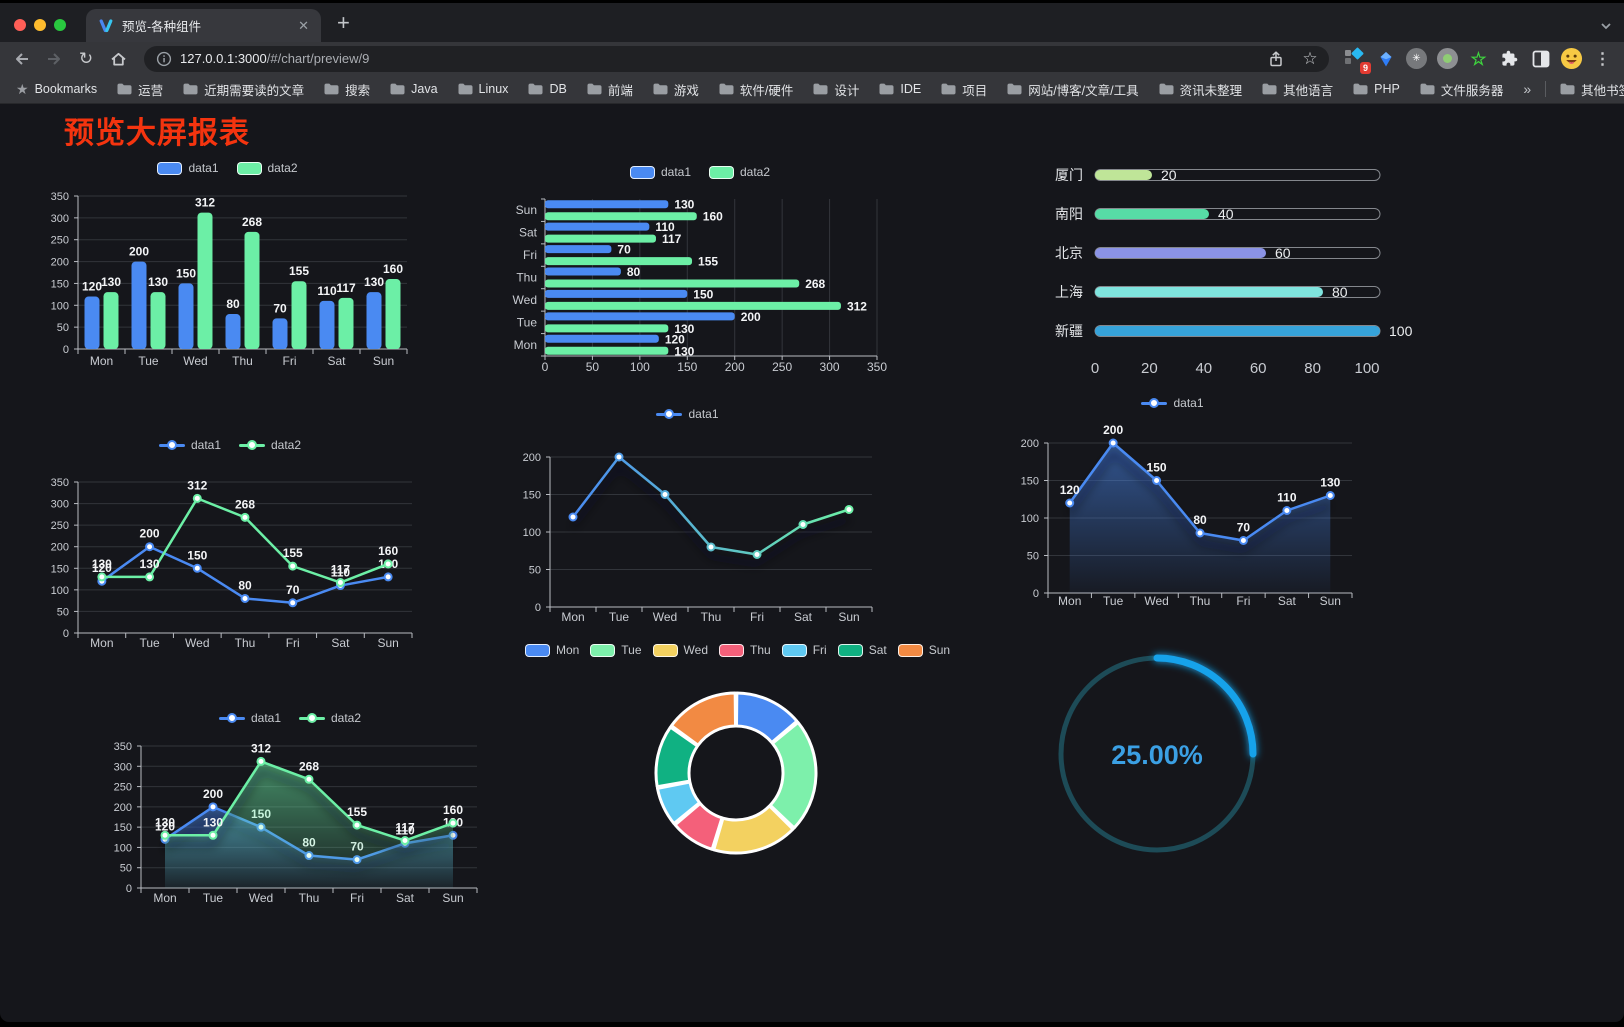  I want to click on bookmark-folder: 近期需要读的文章, so click(243, 89).